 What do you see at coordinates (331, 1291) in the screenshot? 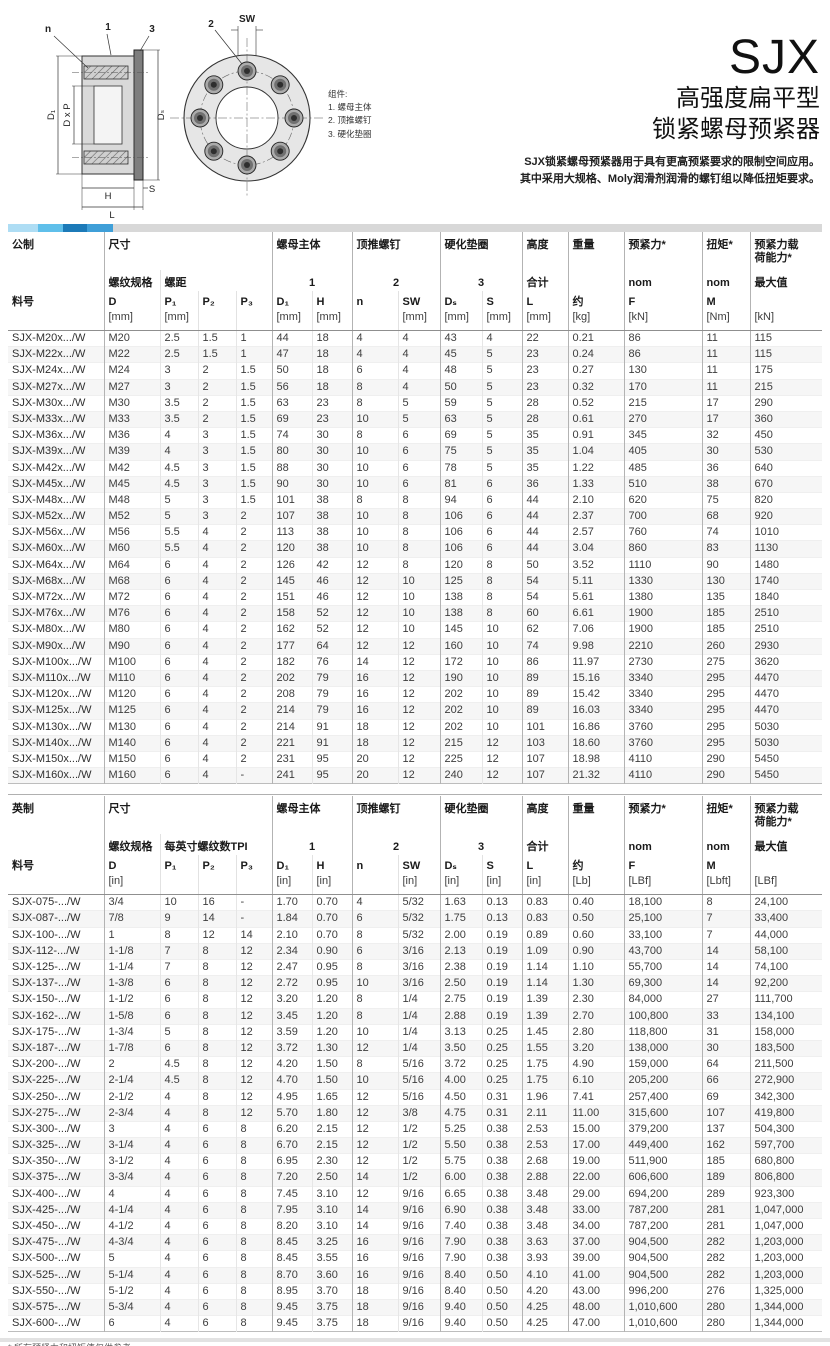
I see `value-cell: 3.70` at bounding box center [331, 1291].